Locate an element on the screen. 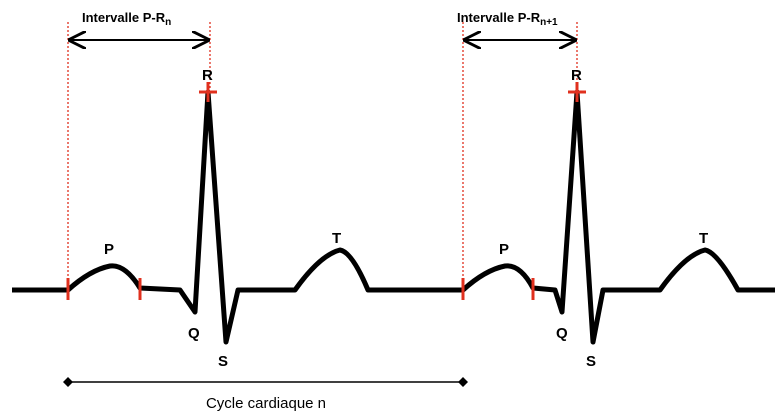 The width and height of the screenshot is (775, 414). cycle-span is located at coordinates (265, 382).